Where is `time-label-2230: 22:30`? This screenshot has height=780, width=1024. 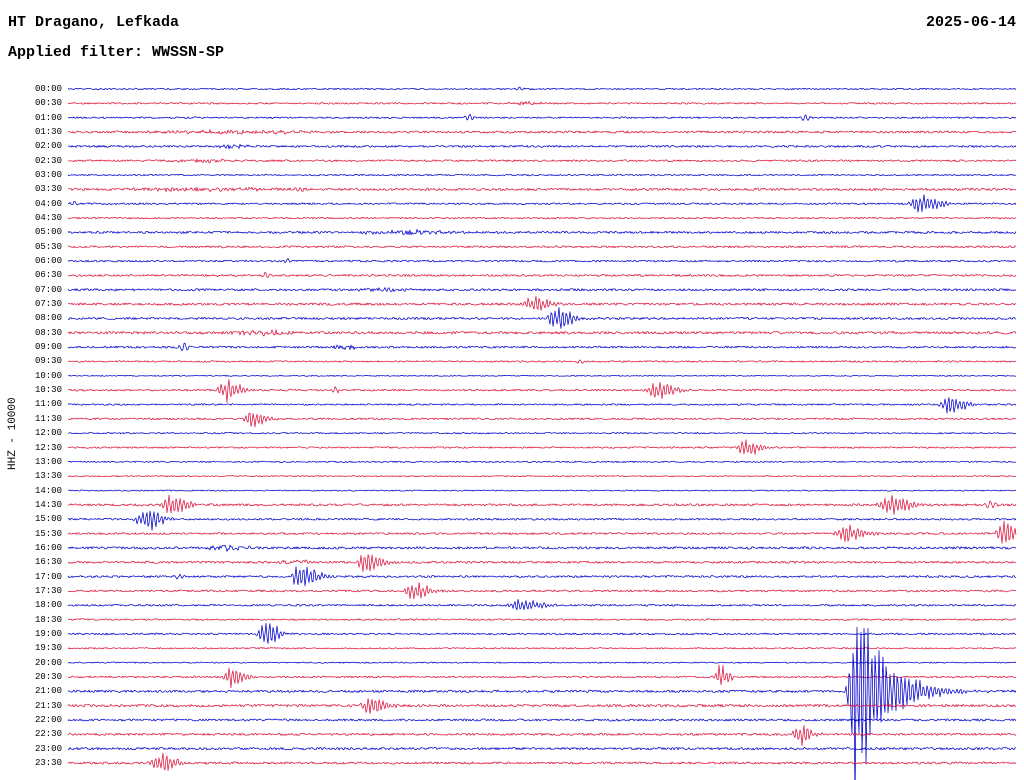
time-label-2230: 22:30 is located at coordinates (48, 734).